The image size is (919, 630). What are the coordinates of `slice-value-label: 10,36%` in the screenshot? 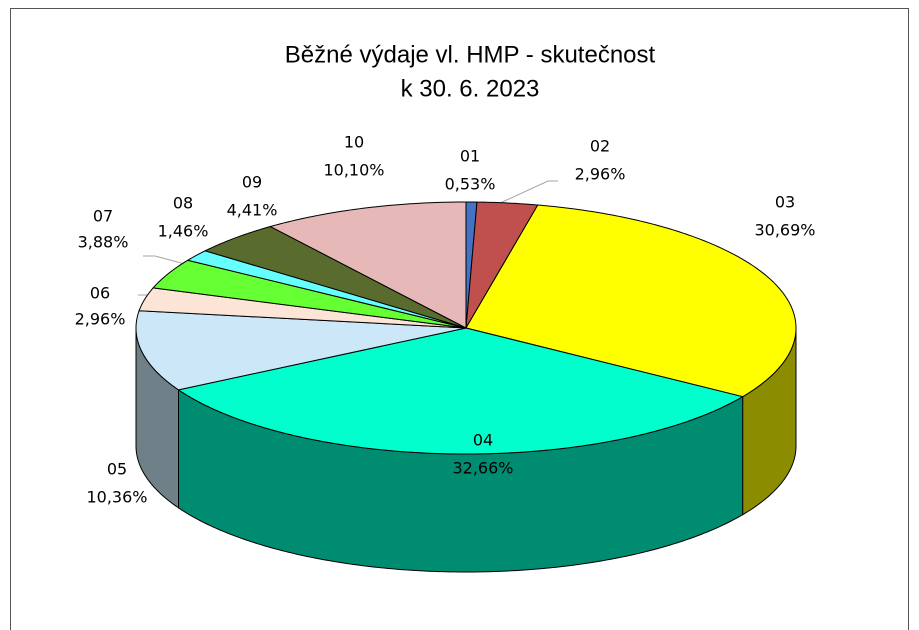 It's located at (116, 497).